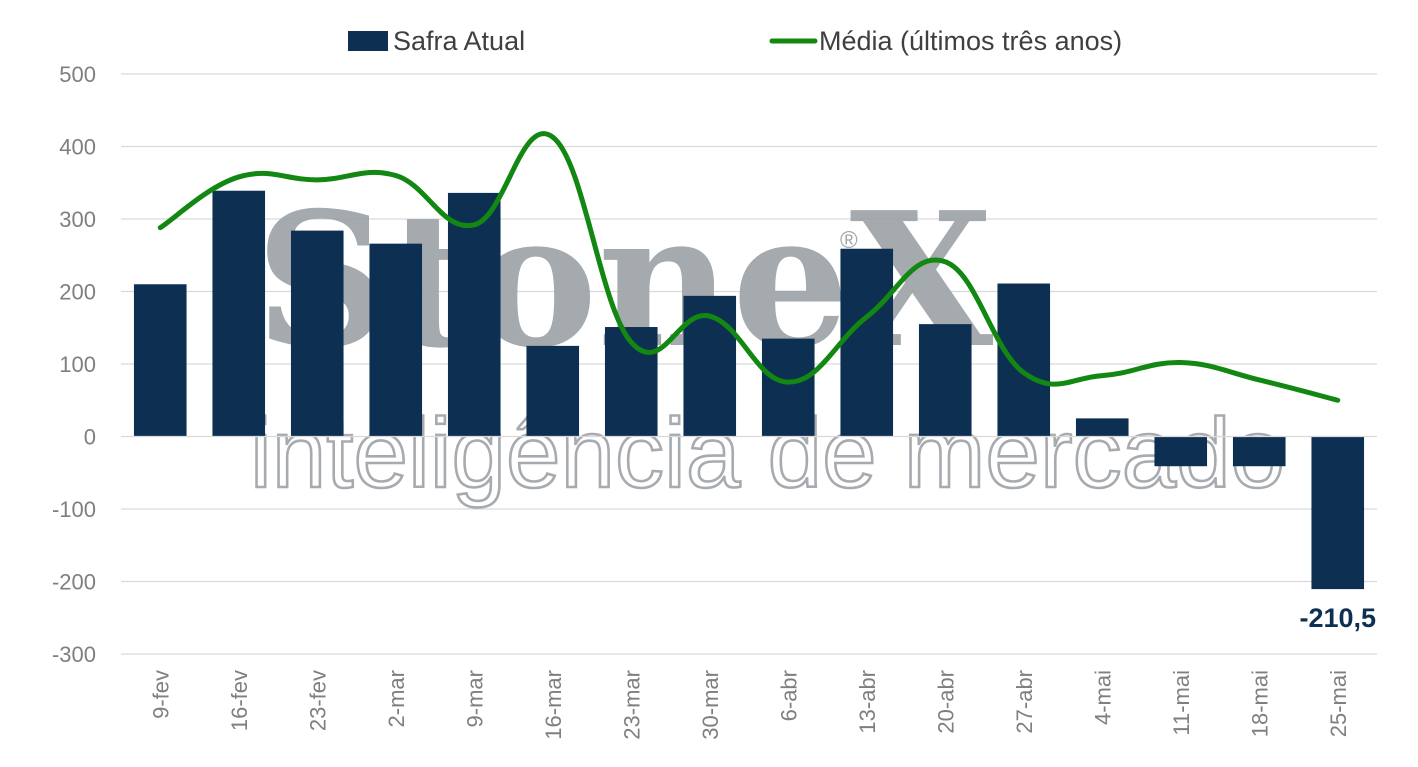 The image size is (1418, 767). What do you see at coordinates (239, 313) in the screenshot?
I see `bar-16-fev` at bounding box center [239, 313].